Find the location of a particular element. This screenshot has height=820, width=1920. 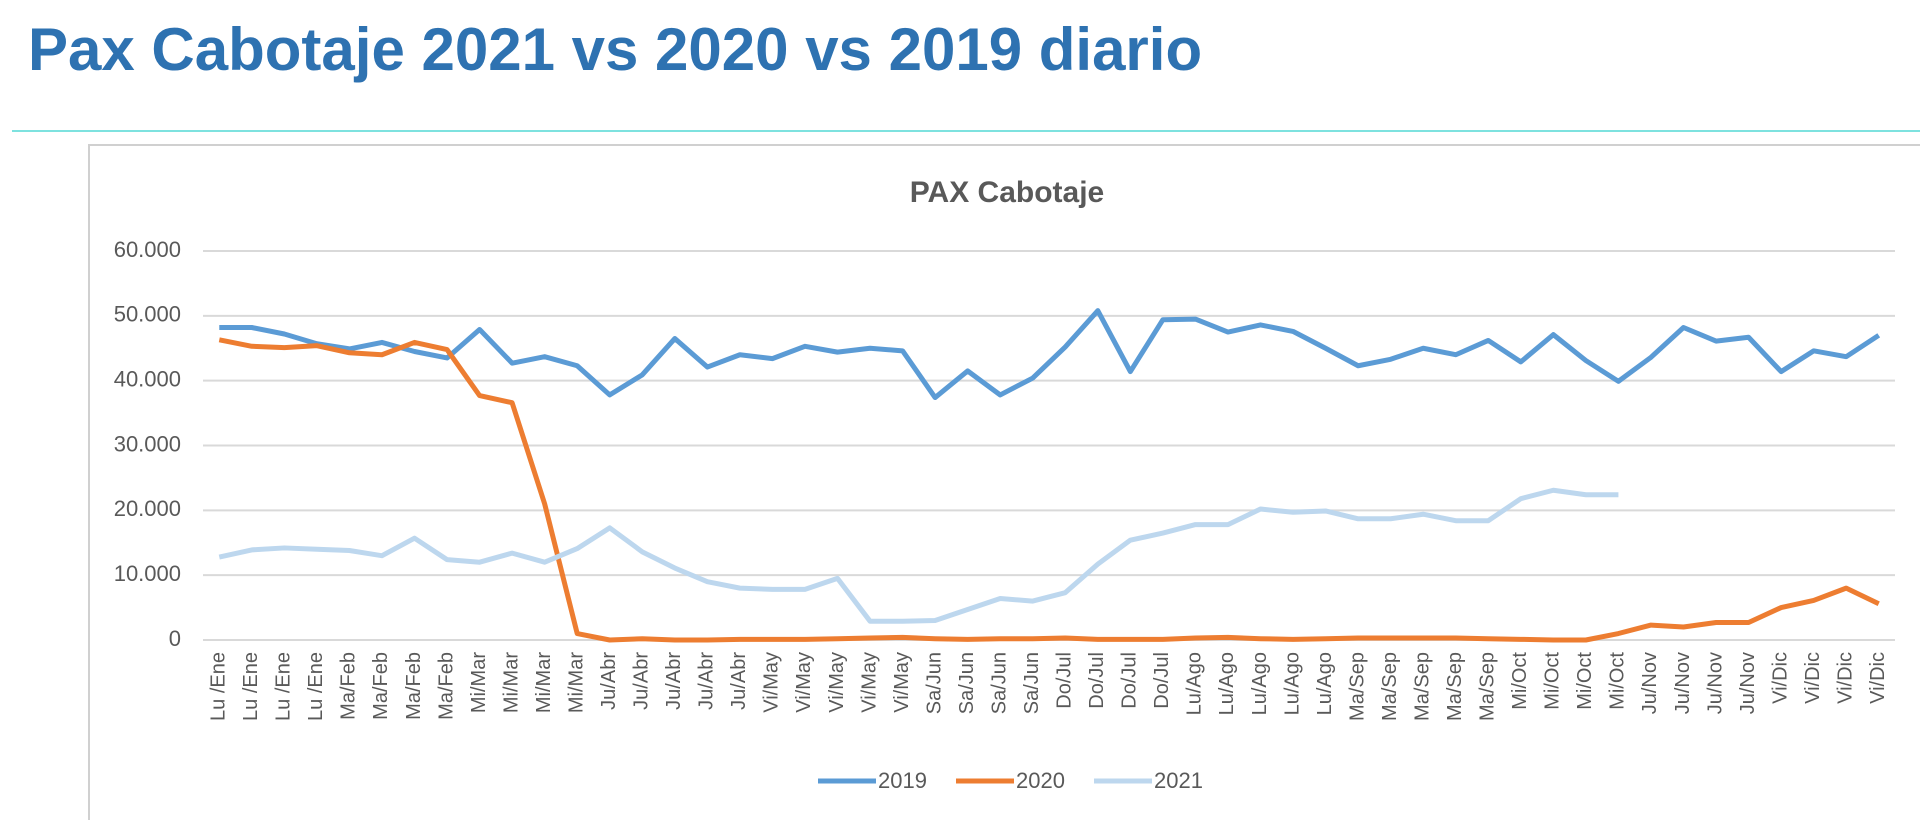

legend-label: 2020 is located at coordinates (1040, 780).